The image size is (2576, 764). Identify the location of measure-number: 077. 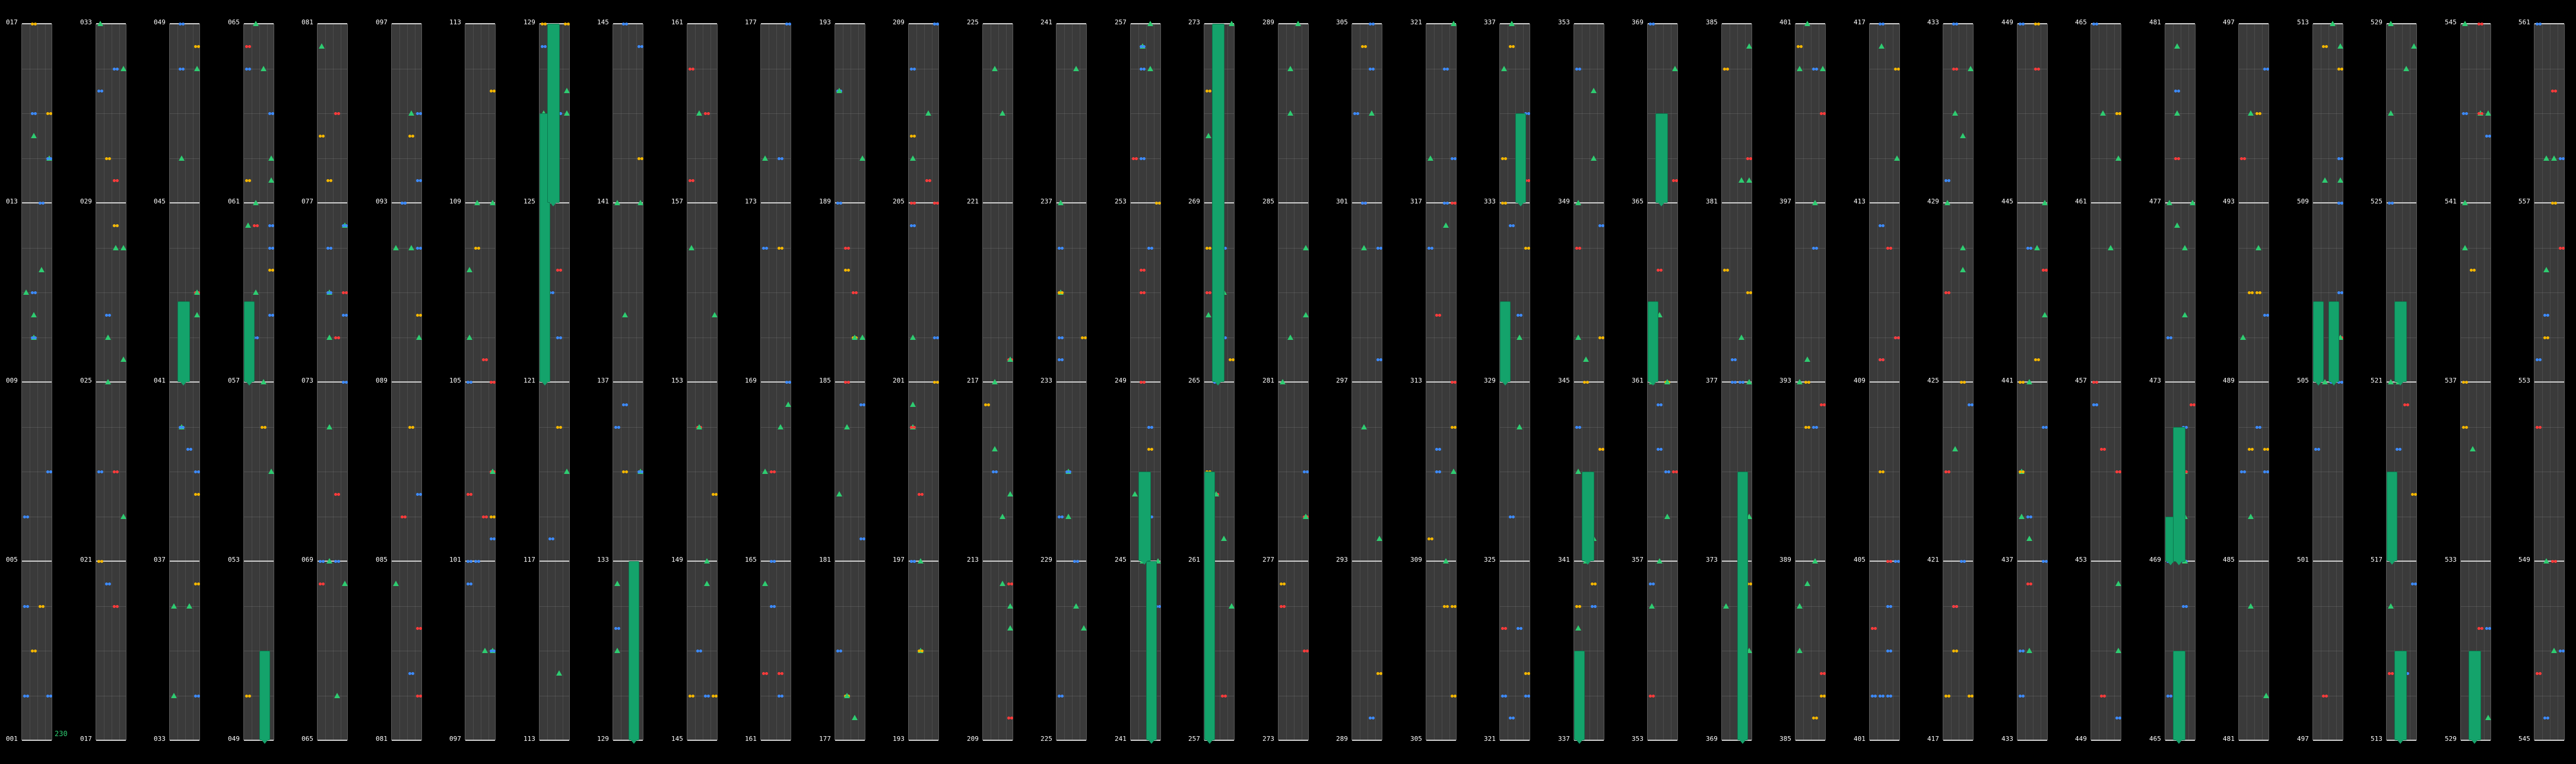
(307, 201).